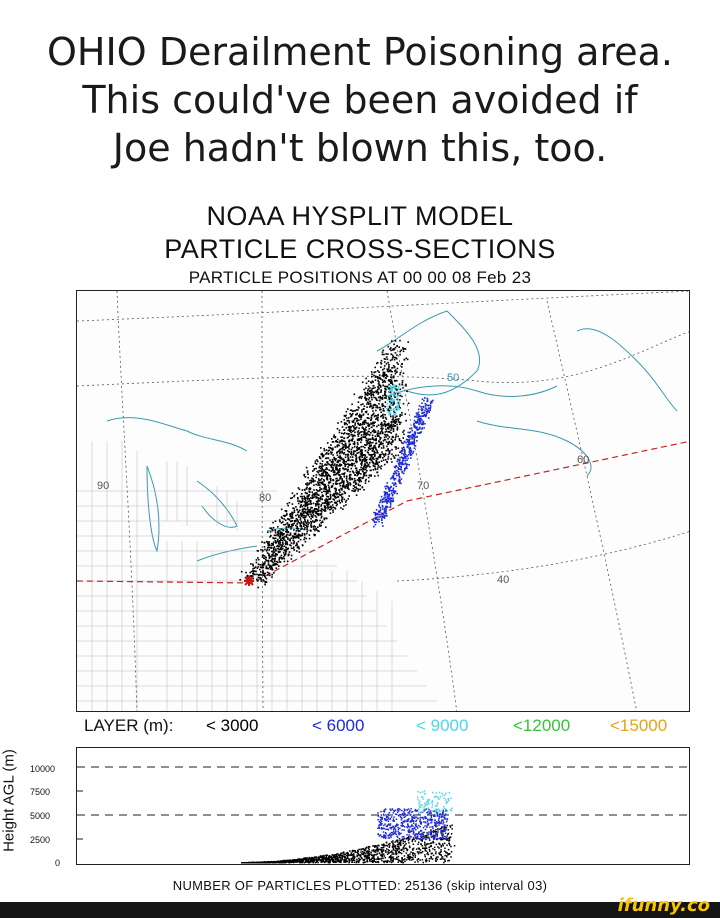 Image resolution: width=720 pixels, height=918 pixels. I want to click on lat-label-50: 50, so click(453, 378).